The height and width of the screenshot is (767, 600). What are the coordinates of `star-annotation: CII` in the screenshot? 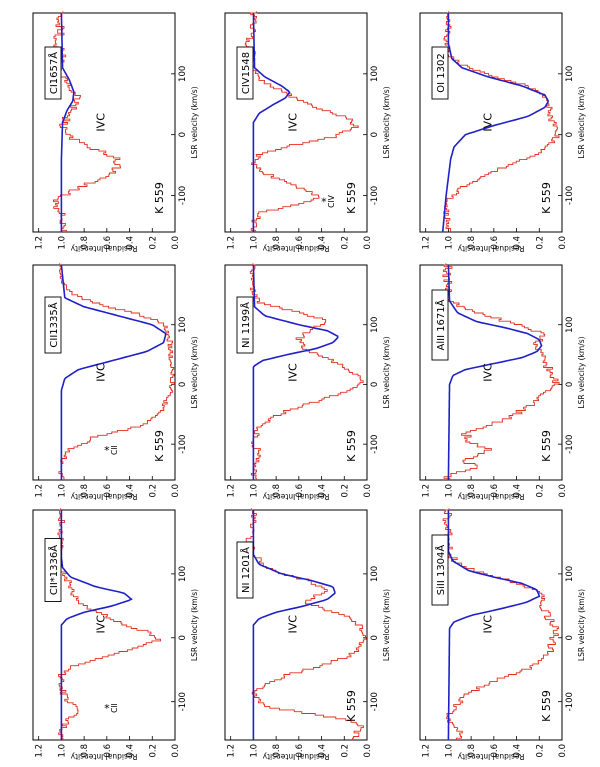 It's located at (114, 450).